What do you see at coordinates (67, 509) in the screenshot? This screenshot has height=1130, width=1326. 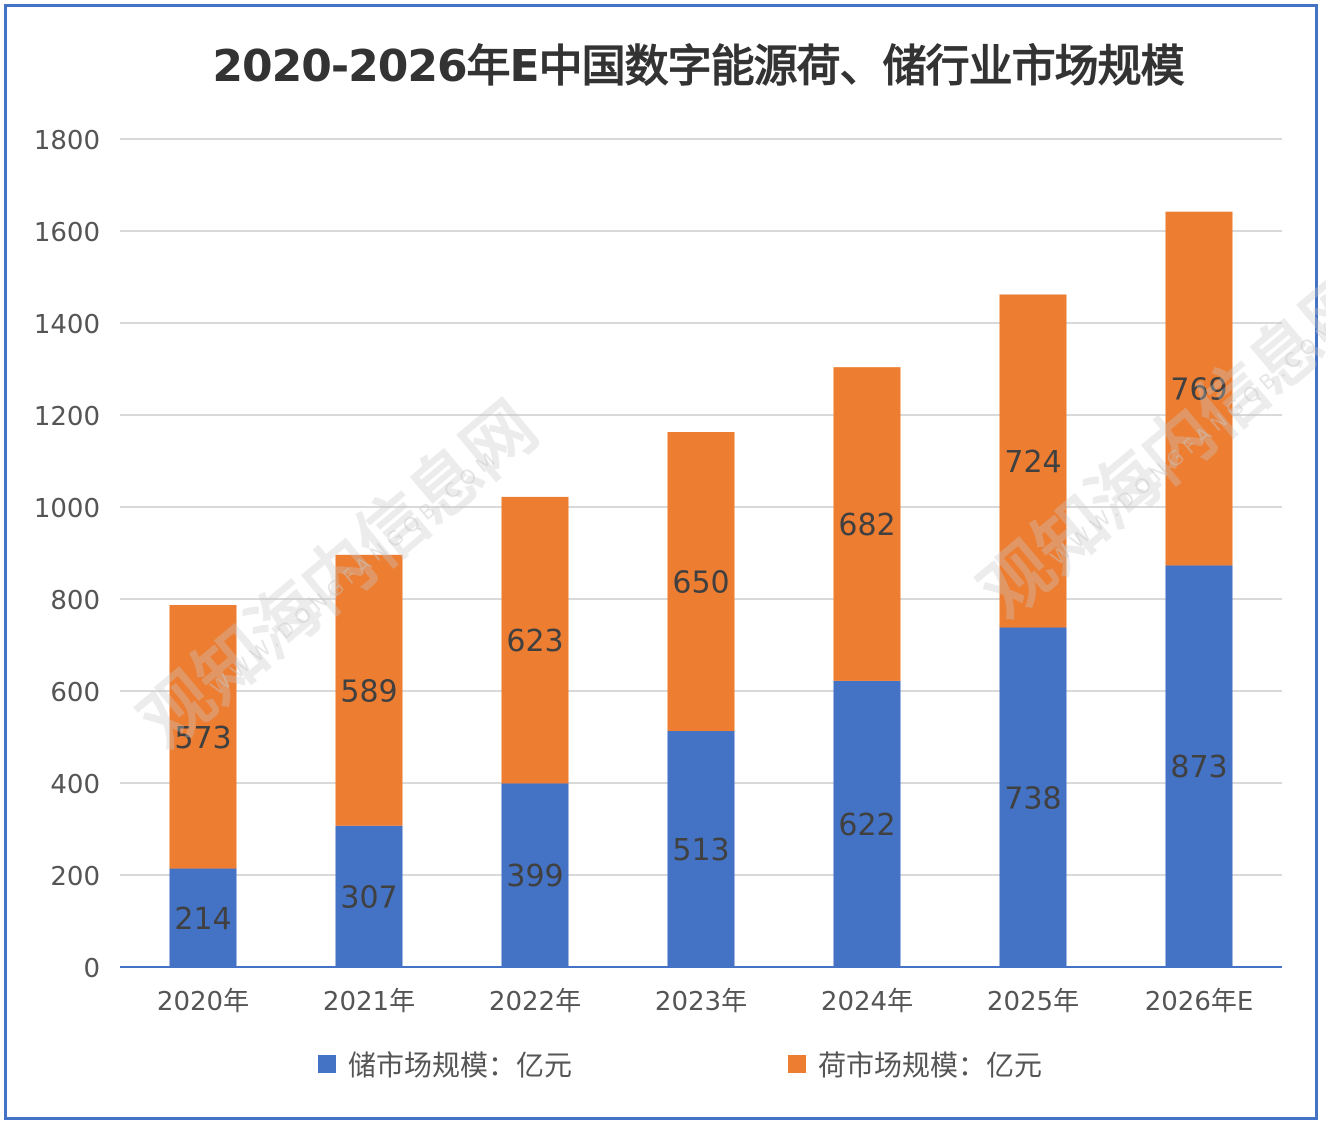 I see `y-tick-label: 1000` at bounding box center [67, 509].